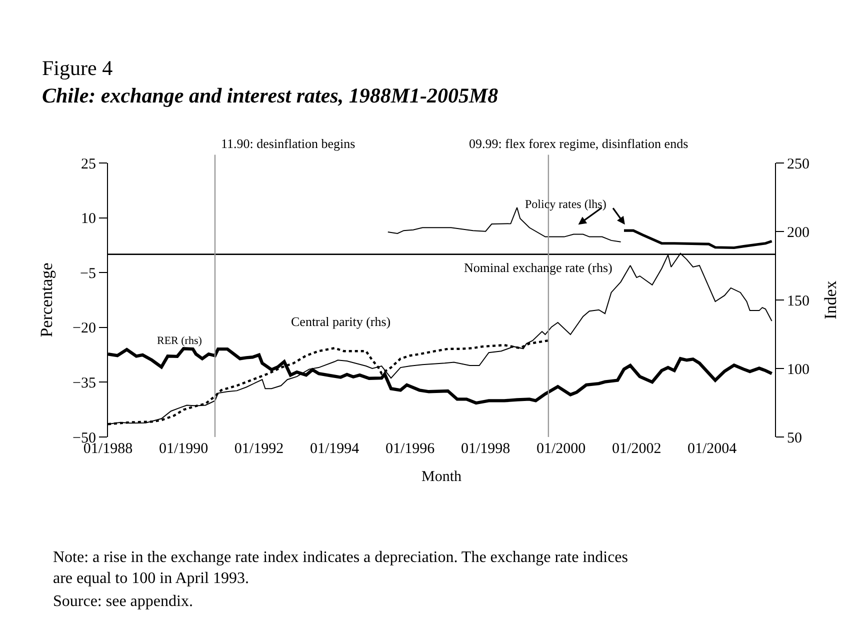 The height and width of the screenshot is (619, 854). Describe the element at coordinates (88, 219) in the screenshot. I see `y-tick-label: 10` at that location.